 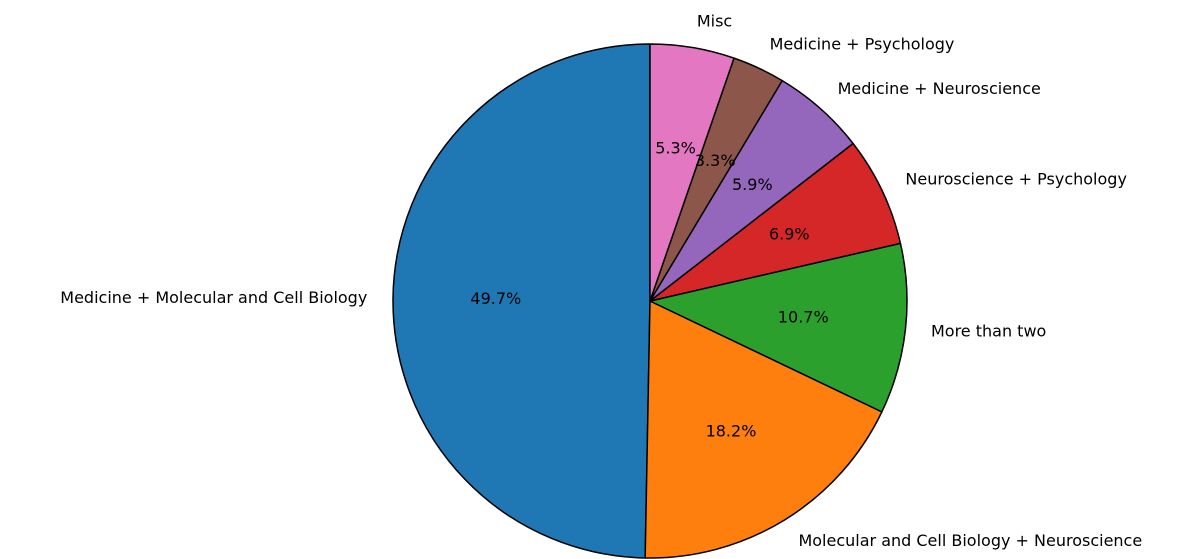 I want to click on value-label: 5.9%, so click(x=752, y=184).